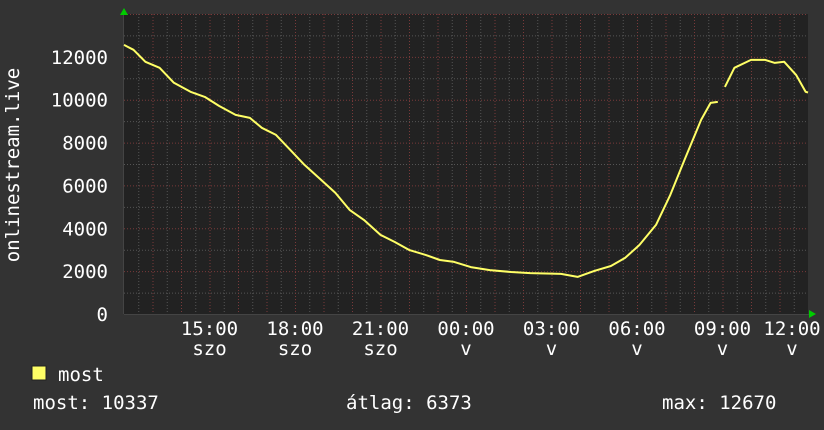 The image size is (824, 430). I want to click on x-tick-time: 00:00, so click(465, 329).